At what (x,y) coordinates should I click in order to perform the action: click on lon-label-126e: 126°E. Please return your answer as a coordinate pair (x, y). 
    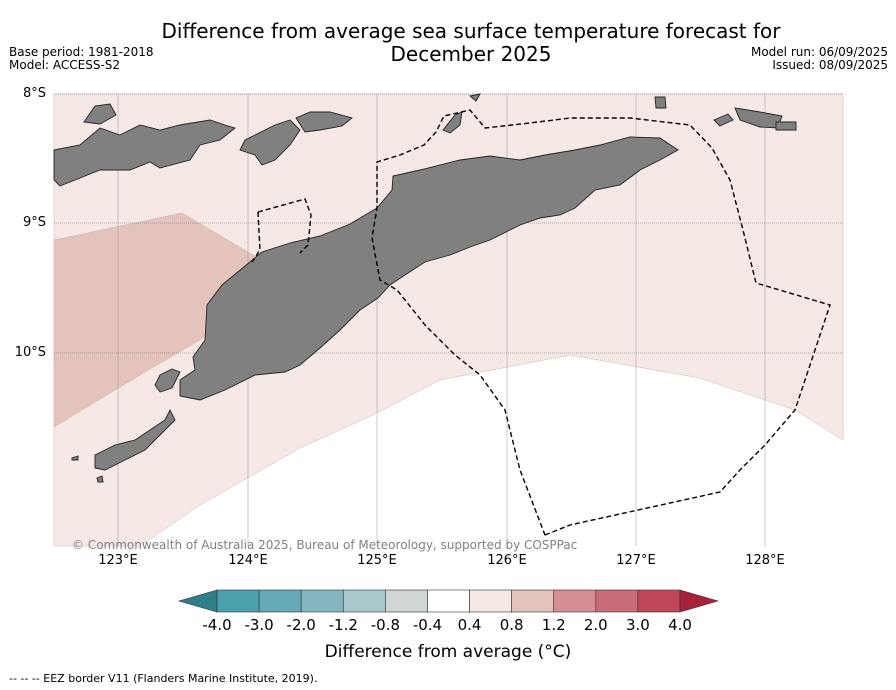
    Looking at the image, I should click on (507, 560).